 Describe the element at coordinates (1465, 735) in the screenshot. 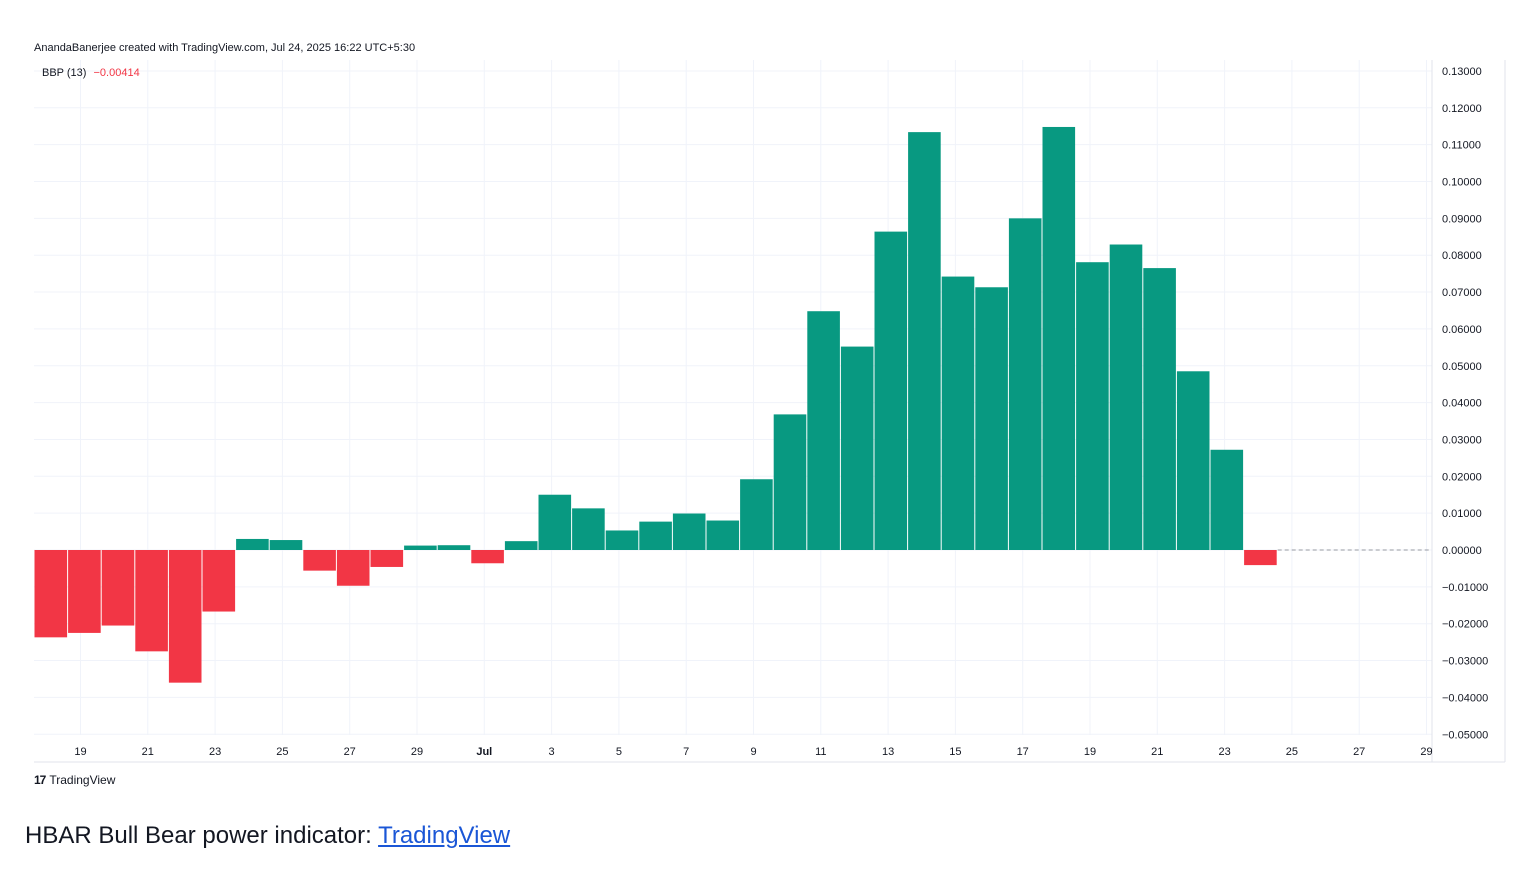

I see `y-tick-label: −0.05000` at that location.